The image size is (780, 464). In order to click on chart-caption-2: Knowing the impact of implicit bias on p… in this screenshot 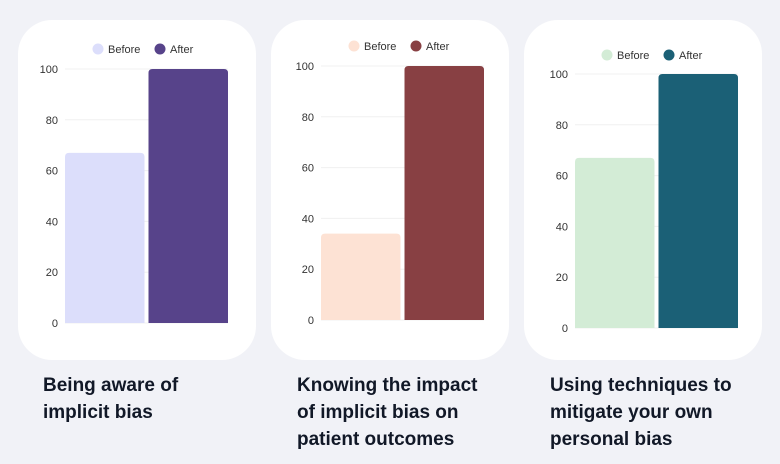, I will do `click(387, 412)`.